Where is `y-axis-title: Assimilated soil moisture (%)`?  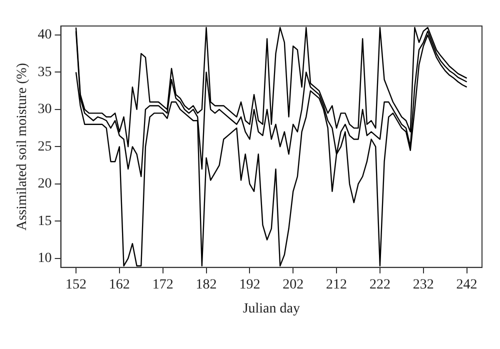 y-axis-title: Assimilated soil moisture (%) is located at coordinates (22, 146).